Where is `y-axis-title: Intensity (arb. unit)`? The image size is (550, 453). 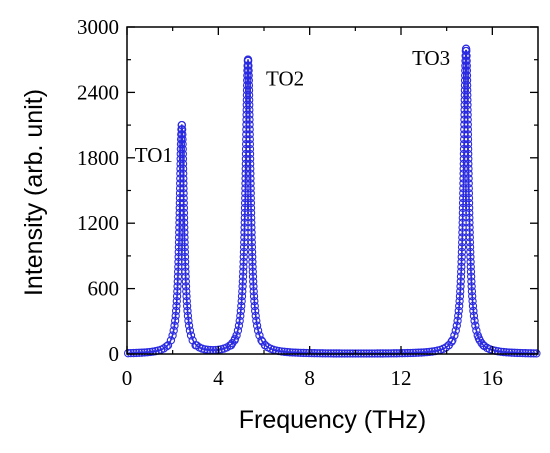 y-axis-title: Intensity (arb. unit) is located at coordinates (34, 192).